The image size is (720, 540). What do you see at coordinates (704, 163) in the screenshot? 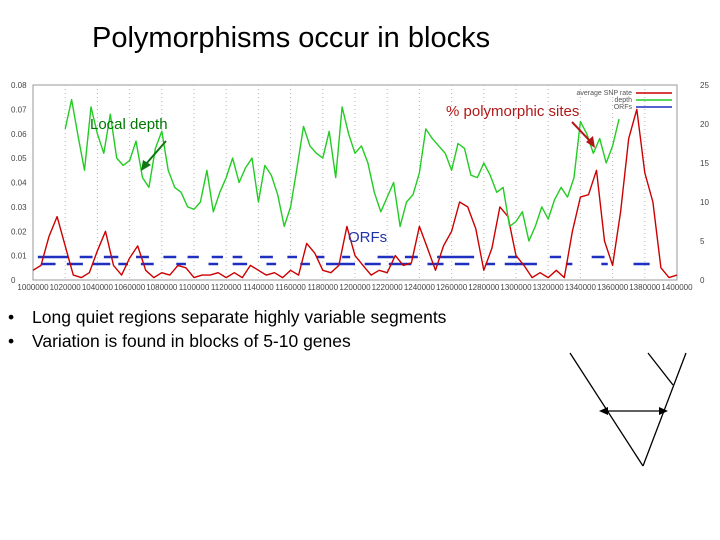
I see `y2-tick-label: 15` at bounding box center [704, 163].